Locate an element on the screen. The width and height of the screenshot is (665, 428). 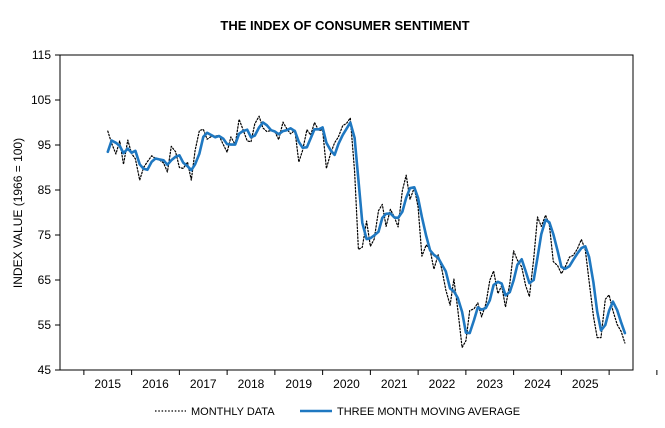
legend-moving-average-label: THREE MONTH MOVING AVERAGE is located at coordinates (428, 412).